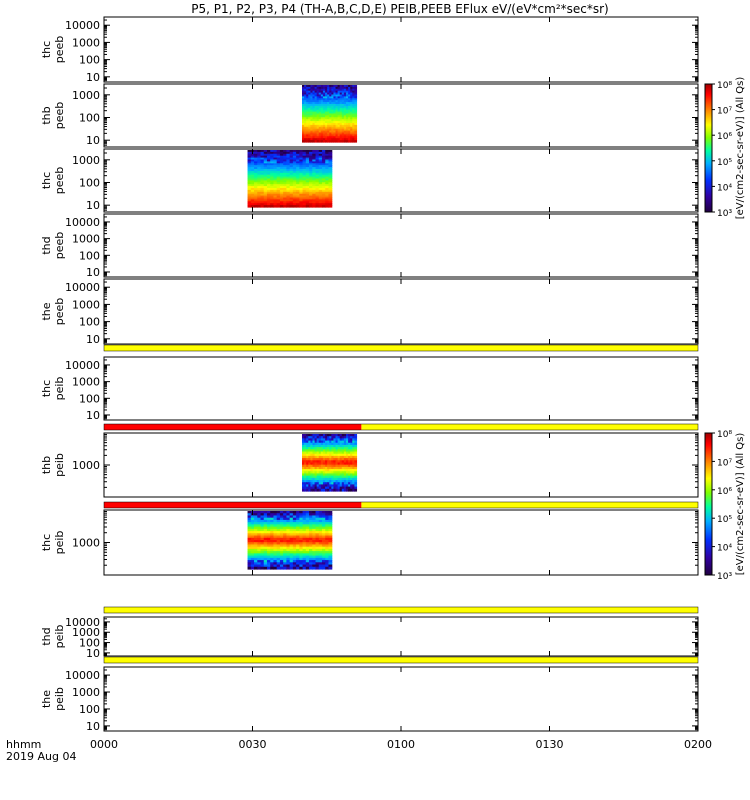 The width and height of the screenshot is (750, 800). Describe the element at coordinates (93, 415) in the screenshot. I see `y-tick-label: 10` at that location.